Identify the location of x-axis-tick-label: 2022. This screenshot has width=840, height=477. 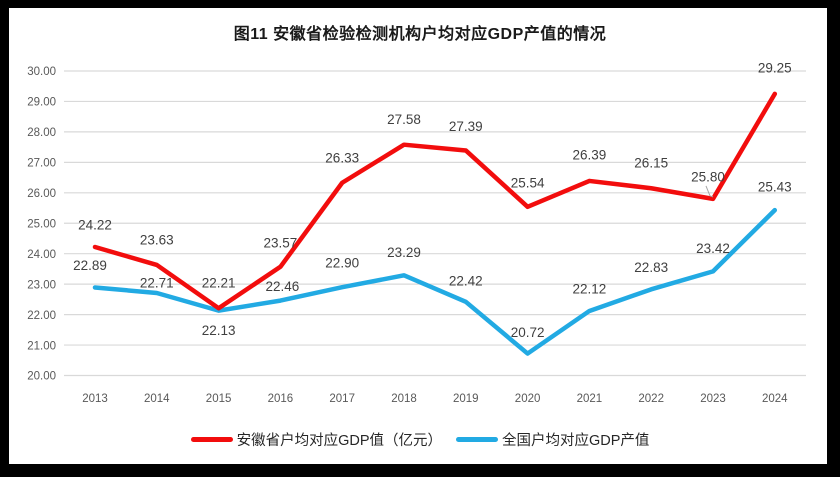
(651, 399).